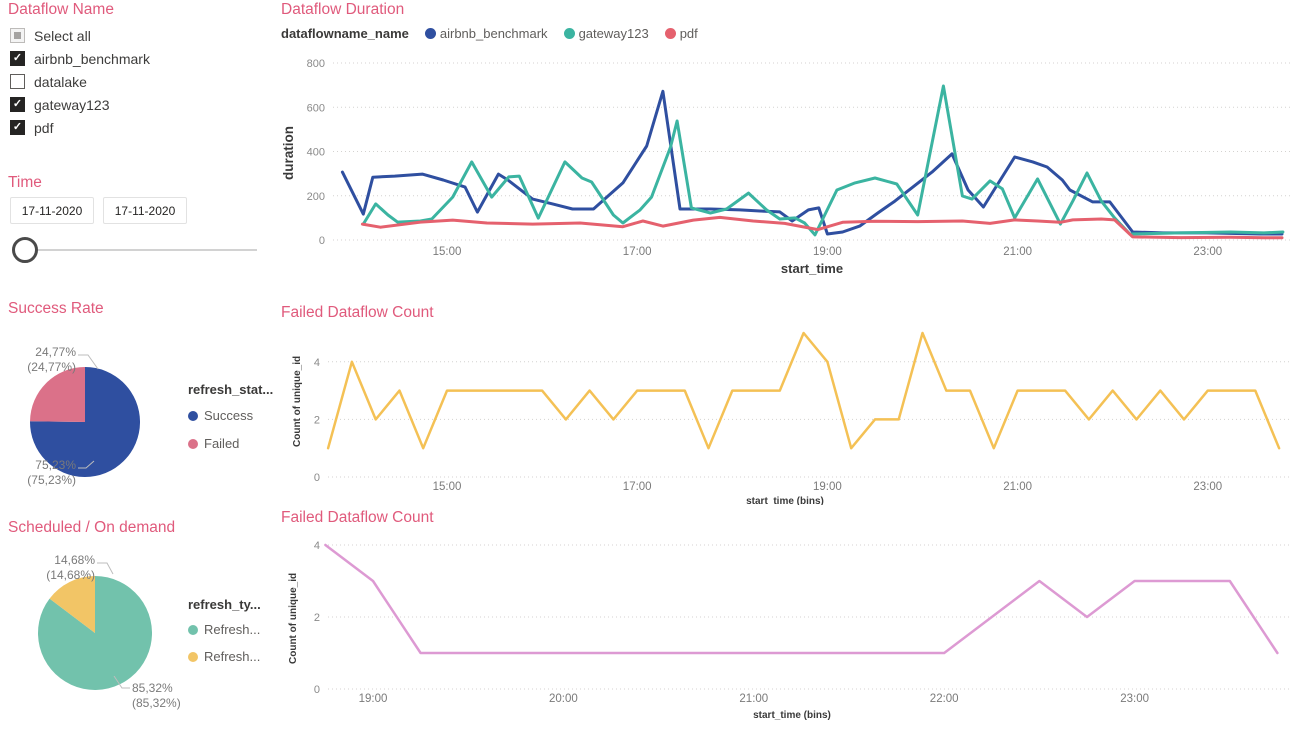  I want to click on refresh-scheduled-dot, so click(193, 629).